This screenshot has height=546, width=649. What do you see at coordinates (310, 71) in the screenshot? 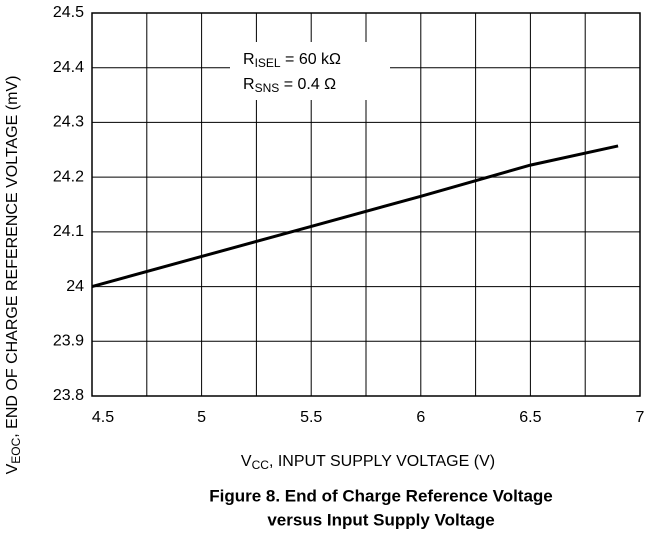
I see `annotation-box` at bounding box center [310, 71].